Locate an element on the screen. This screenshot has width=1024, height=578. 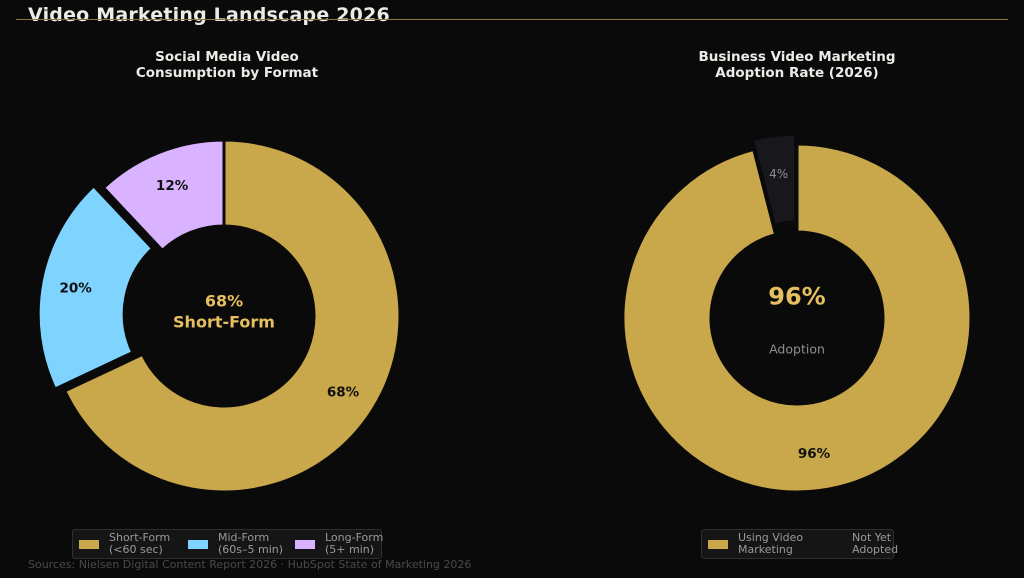
chart1-legend-swatch-mid is located at coordinates (198, 544).